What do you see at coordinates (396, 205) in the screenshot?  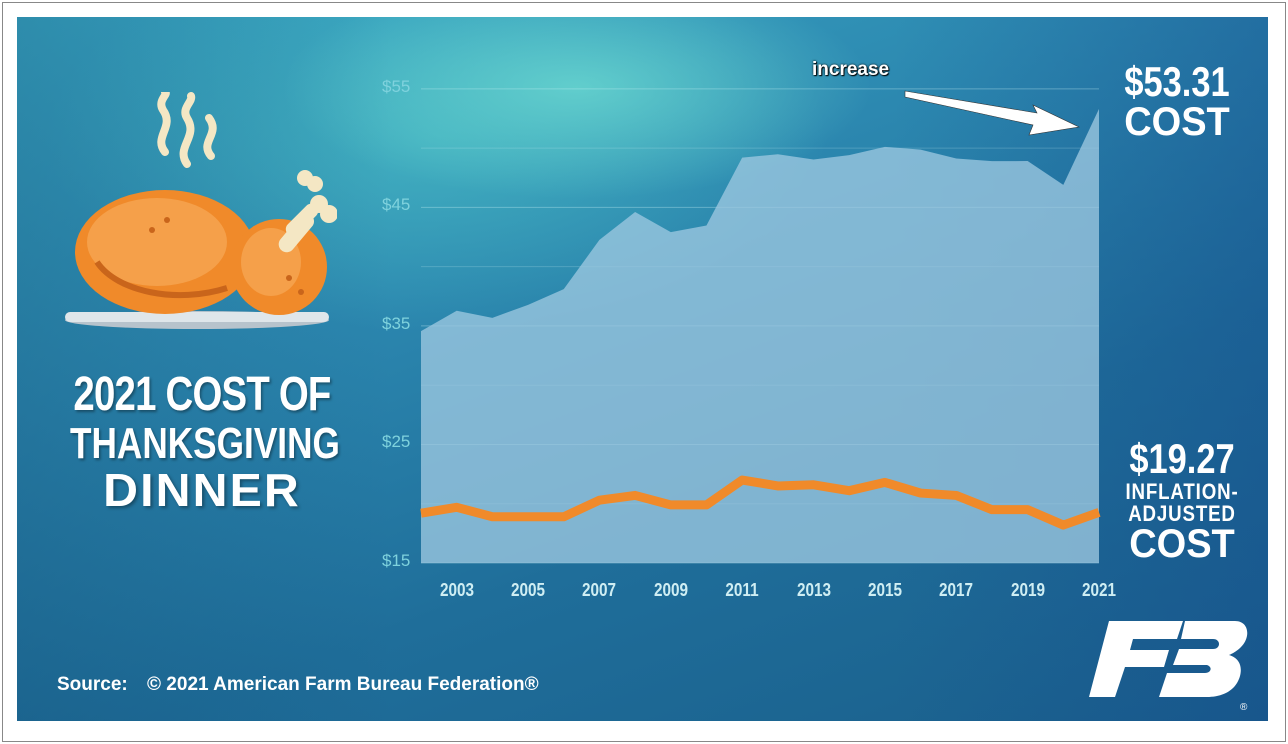 I see `y-tick-label: $45` at bounding box center [396, 205].